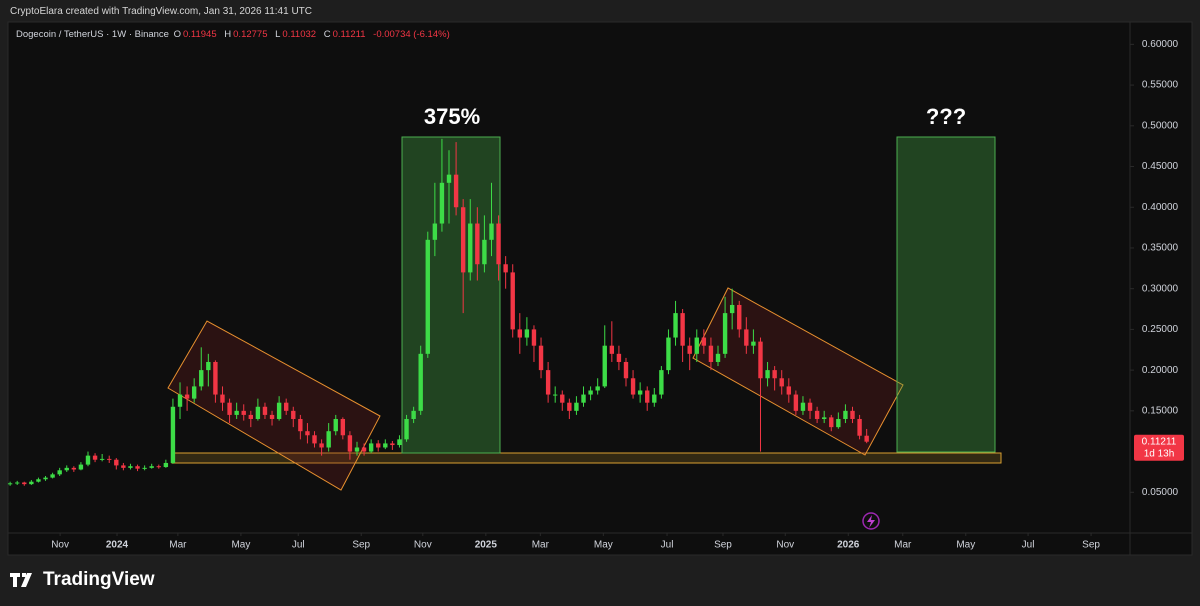 The image size is (1200, 606). Describe the element at coordinates (1160, 85) in the screenshot. I see `y-tick-label: 0.55000` at that location.